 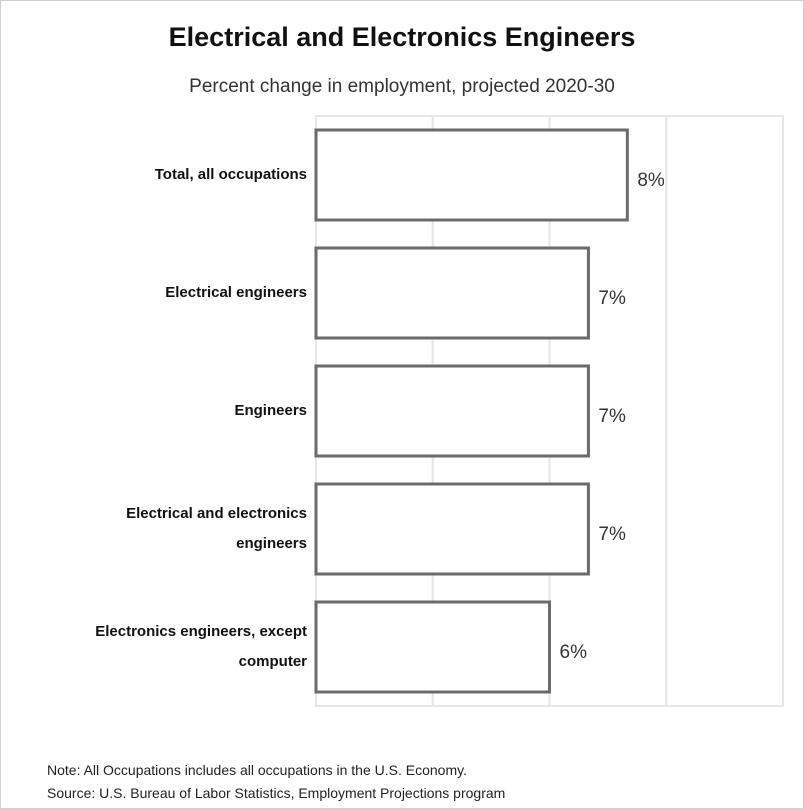 What do you see at coordinates (236, 292) in the screenshot?
I see `category-label: Electrical engineers` at bounding box center [236, 292].